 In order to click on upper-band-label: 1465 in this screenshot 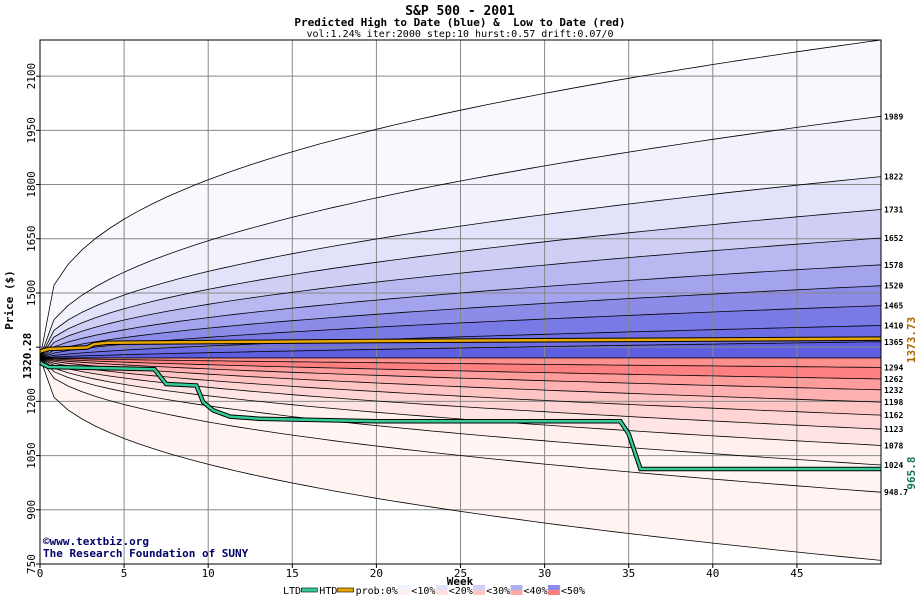, I will do `click(893, 306)`.